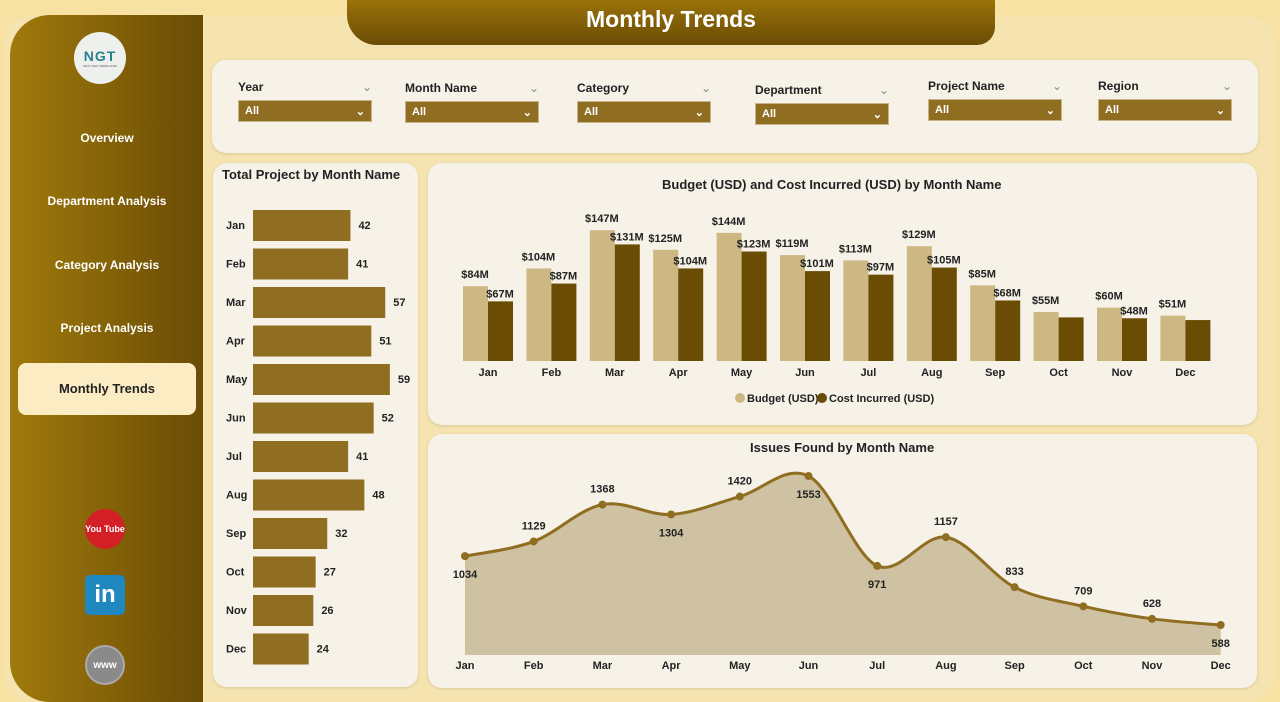  I want to click on ngt-logo: NGT NEXT GEN TEMPLATES, so click(100, 58).